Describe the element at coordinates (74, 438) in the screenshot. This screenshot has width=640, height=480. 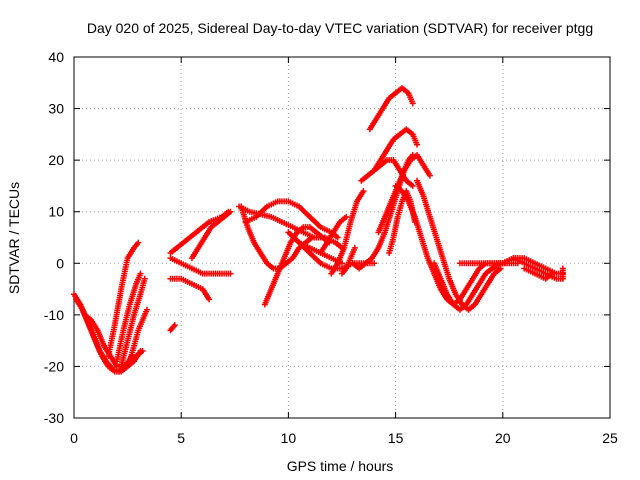
I see `x-tick-label: 0` at that location.